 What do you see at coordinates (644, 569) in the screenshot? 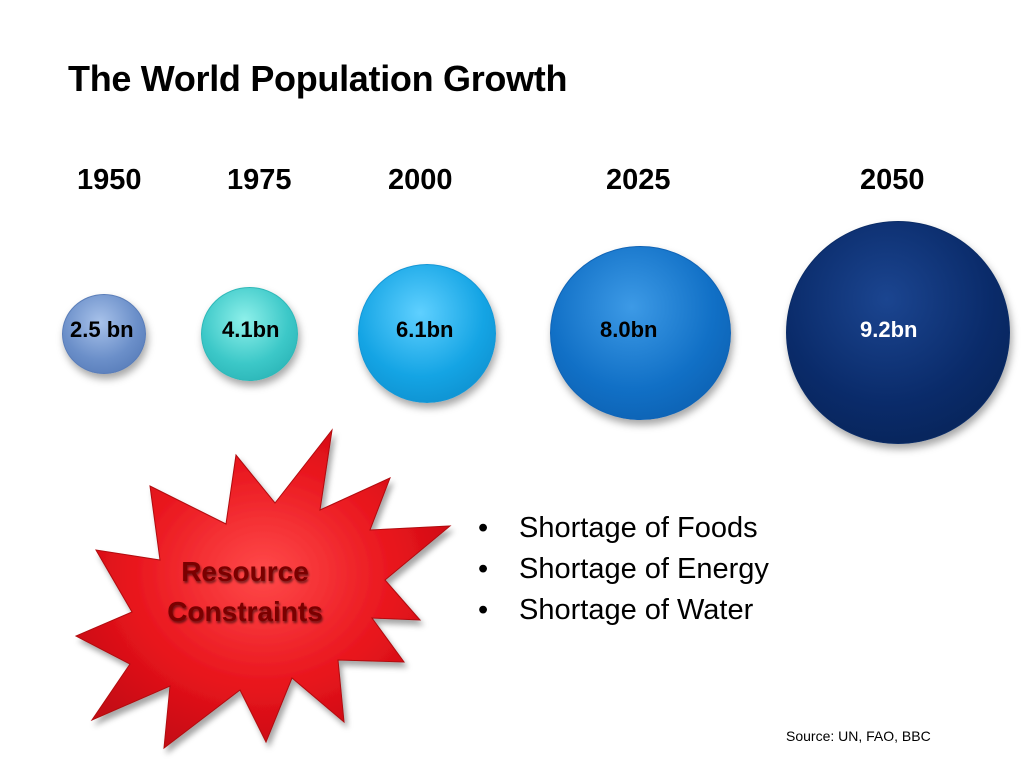
I see `bullet-text: Shortage of Energy` at bounding box center [644, 569].